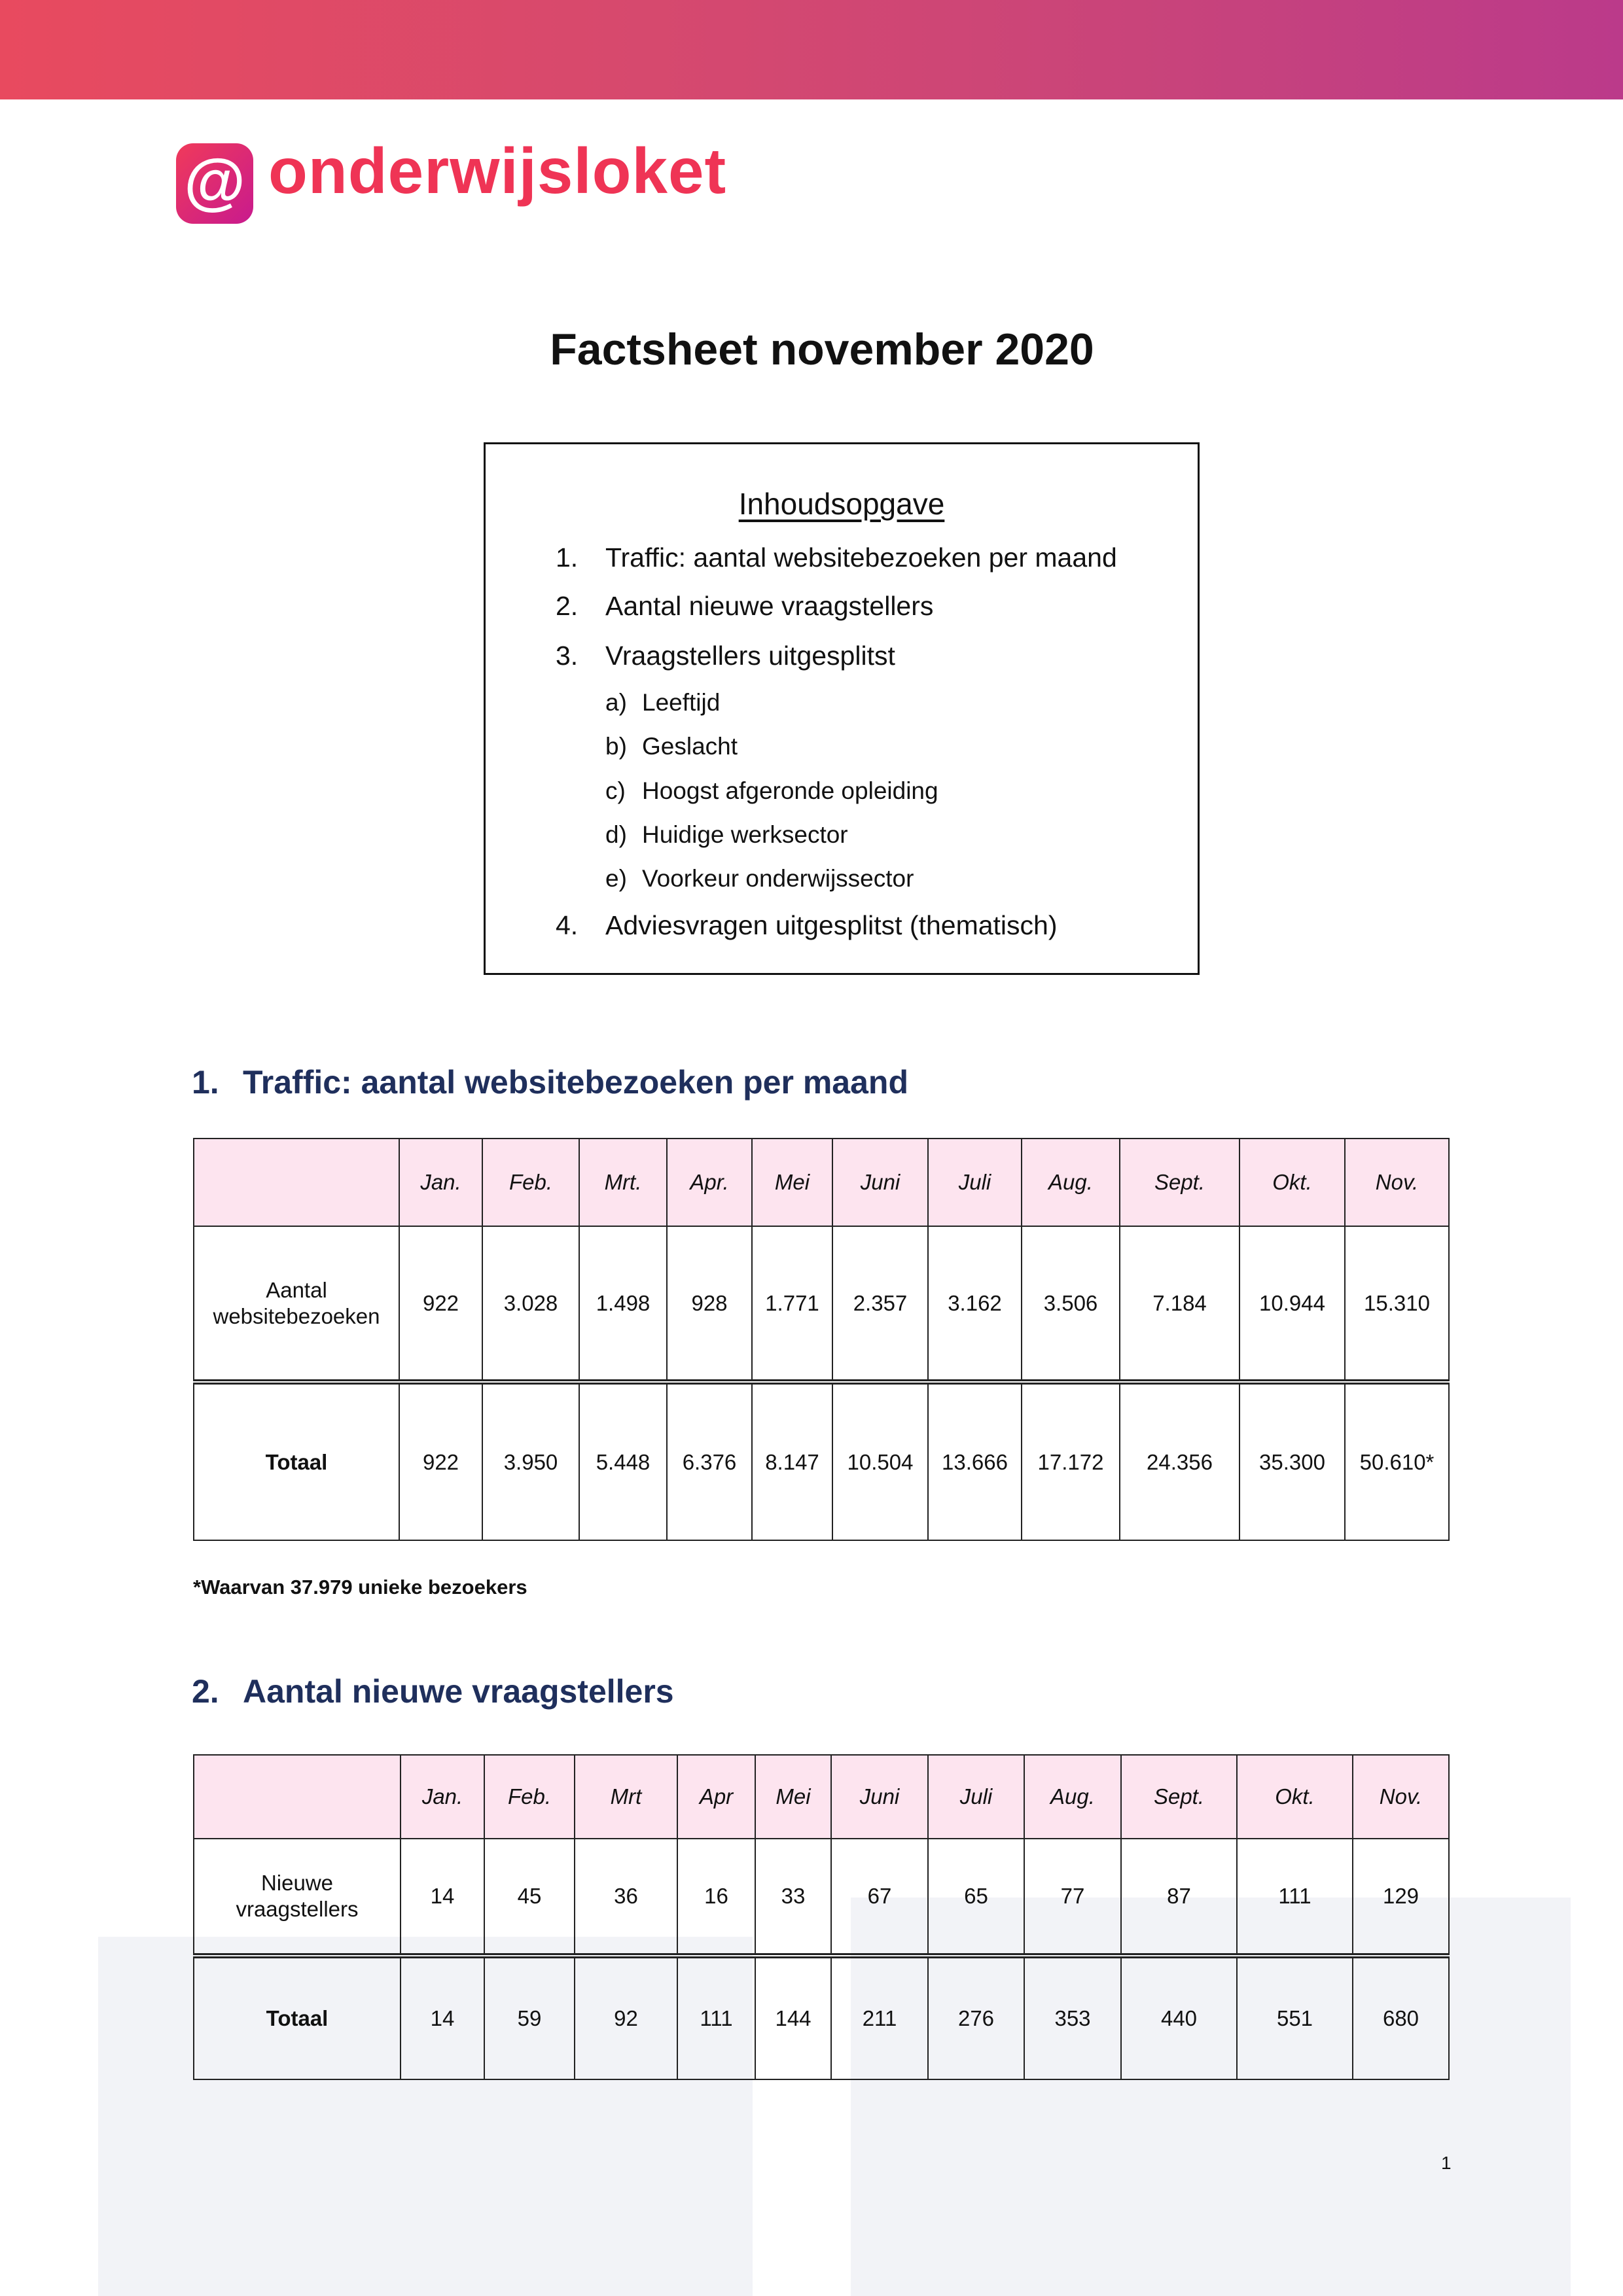 Image resolution: width=1623 pixels, height=2296 pixels. Describe the element at coordinates (842, 504) in the screenshot. I see `toc-title: Inhoudsopgave` at that location.